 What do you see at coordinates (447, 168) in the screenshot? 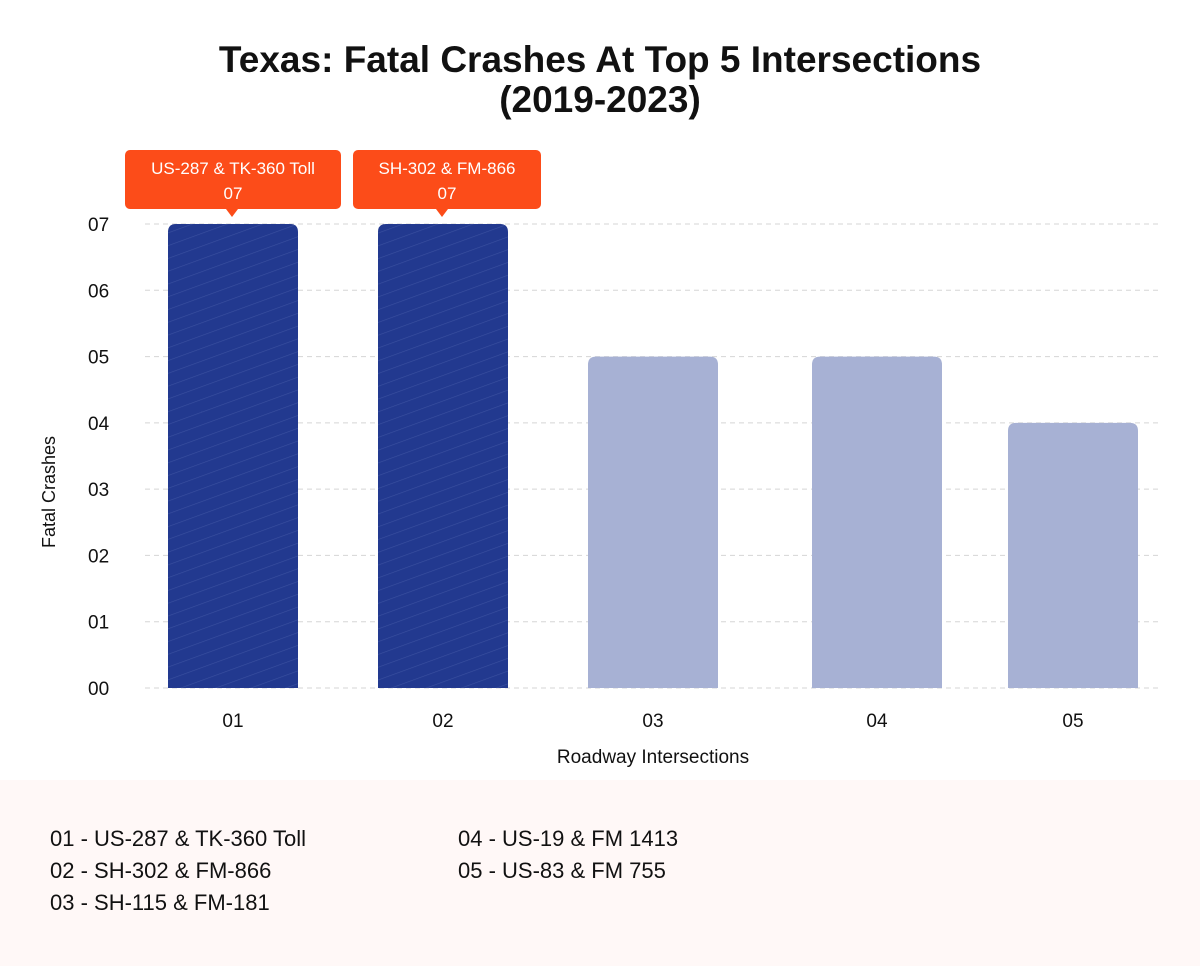
I see `callout-label: SH-302 & FM-866` at bounding box center [447, 168].